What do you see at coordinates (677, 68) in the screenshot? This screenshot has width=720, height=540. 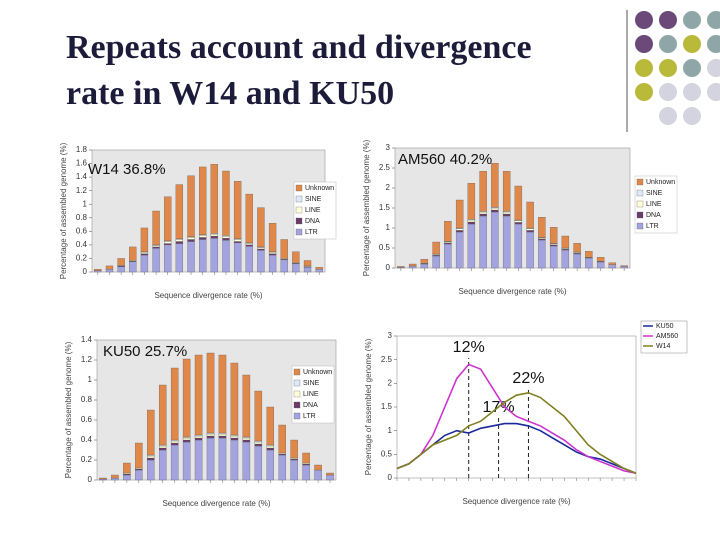 I see `decorative-dots` at bounding box center [677, 68].